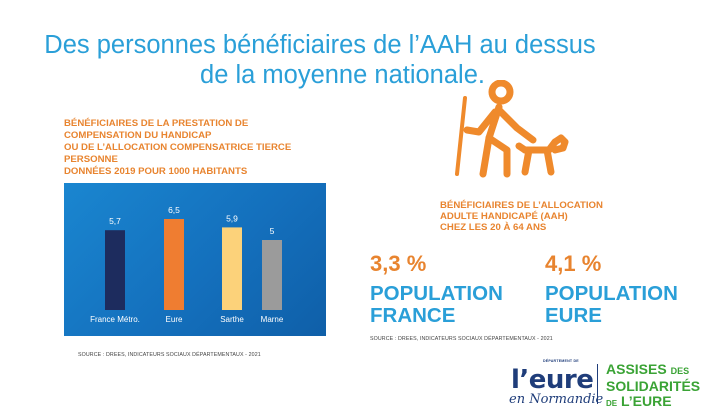 Image resolution: width=720 pixels, height=414 pixels. I want to click on stat-france-pct: 3,3 %, so click(398, 263).